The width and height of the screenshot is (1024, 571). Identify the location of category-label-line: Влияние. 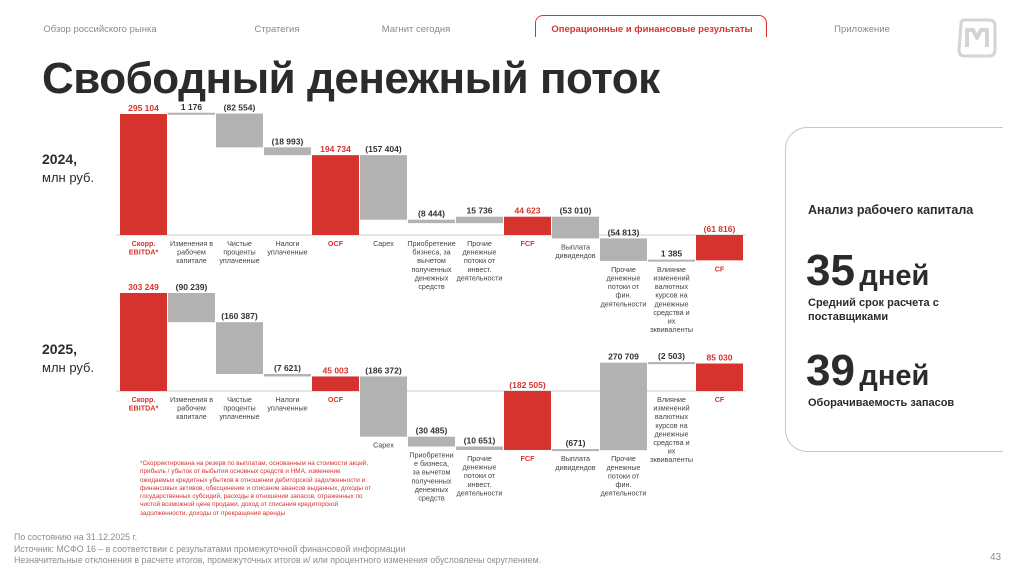
(671, 399).